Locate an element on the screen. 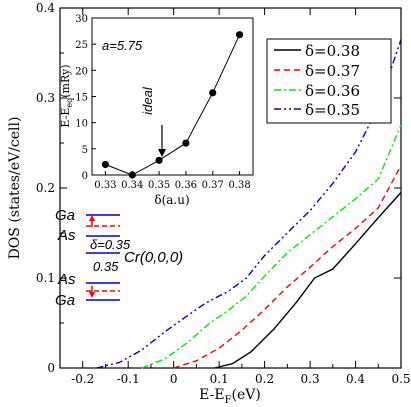  inset-x-tick-label: 0.36 is located at coordinates (186, 185).